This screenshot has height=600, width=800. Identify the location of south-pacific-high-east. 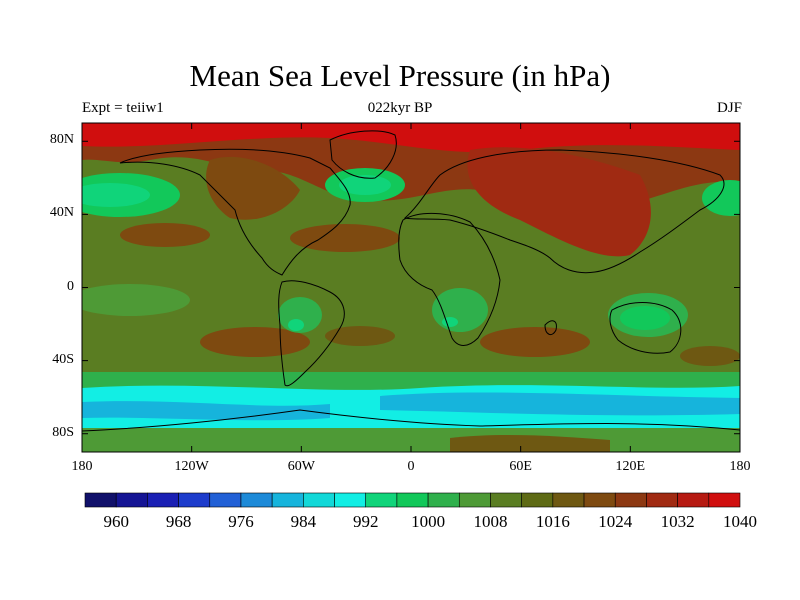
(710, 356).